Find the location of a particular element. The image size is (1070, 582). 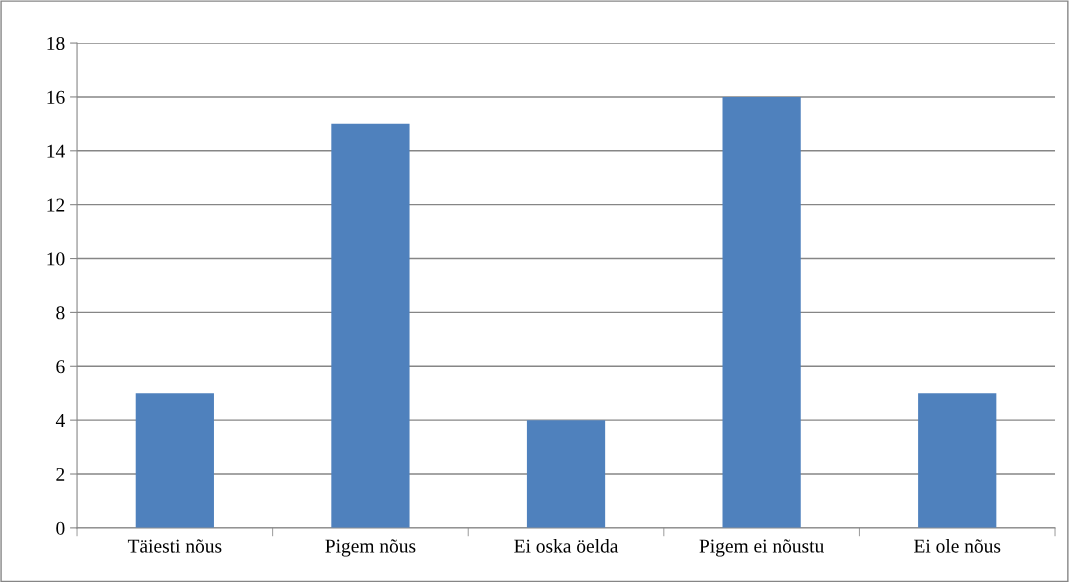

y-tick-label: 8 is located at coordinates (60, 313).